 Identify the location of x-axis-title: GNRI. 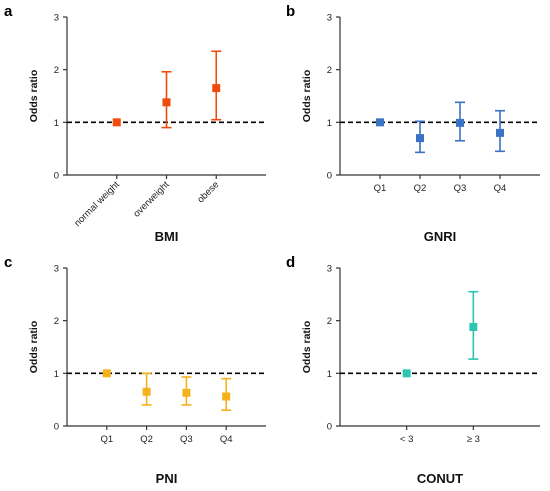
(440, 236).